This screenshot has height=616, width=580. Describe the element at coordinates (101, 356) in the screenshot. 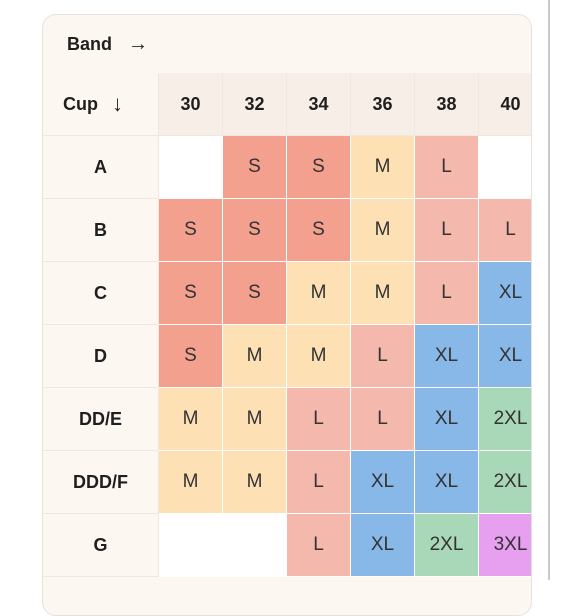

I see `cup-row-header: D` at that location.